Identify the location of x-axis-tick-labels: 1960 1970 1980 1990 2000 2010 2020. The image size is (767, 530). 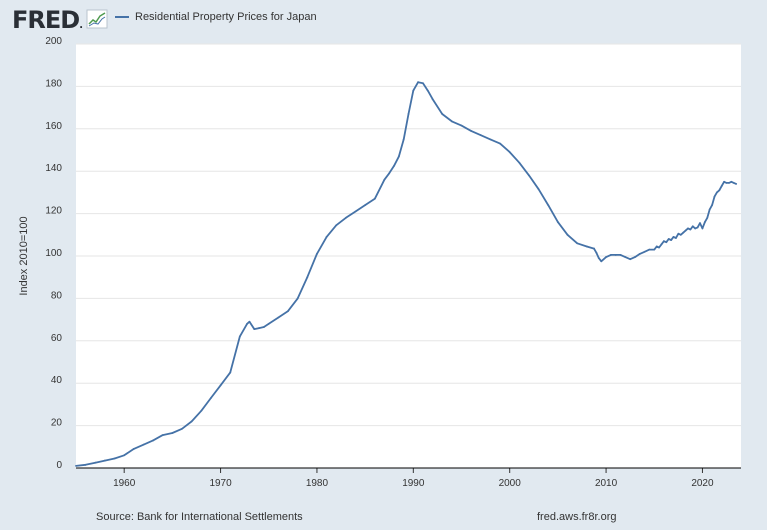
(413, 478).